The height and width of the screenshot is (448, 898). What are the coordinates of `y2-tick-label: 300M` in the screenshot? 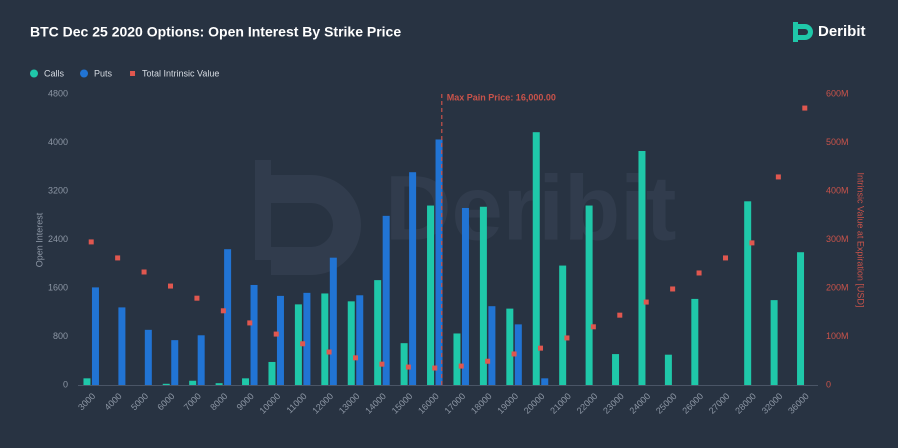 It's located at (837, 239).